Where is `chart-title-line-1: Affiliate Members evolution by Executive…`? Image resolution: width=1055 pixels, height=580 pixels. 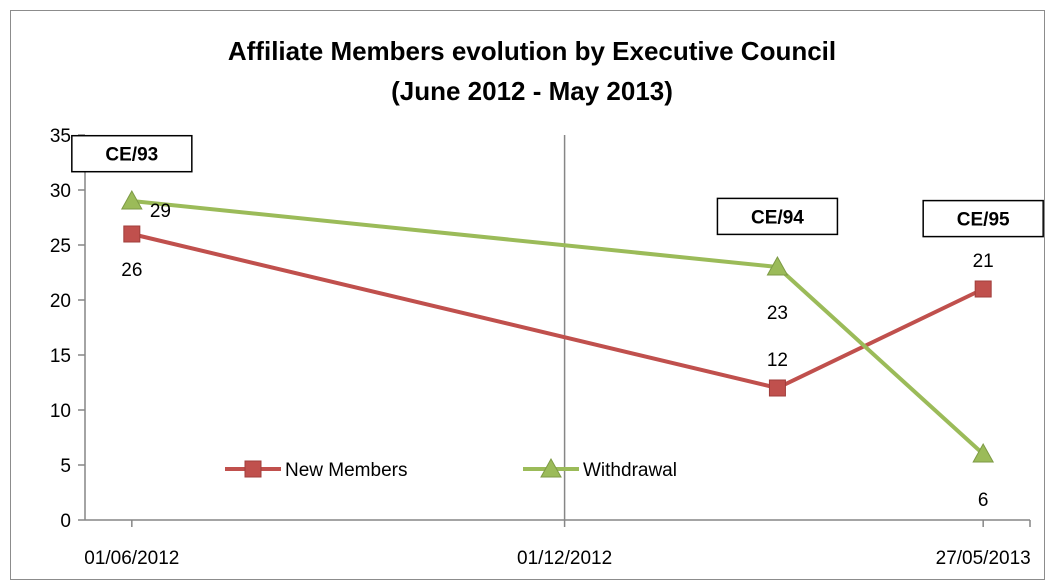
chart-title-line-1: Affiliate Members evolution by Executive… is located at coordinates (532, 51).